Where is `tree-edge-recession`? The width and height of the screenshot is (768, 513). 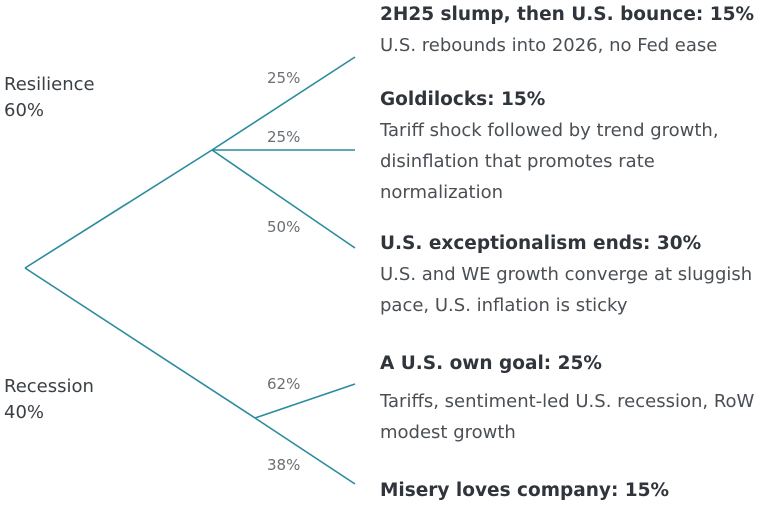
tree-edge-recession is located at coordinates (140, 343).